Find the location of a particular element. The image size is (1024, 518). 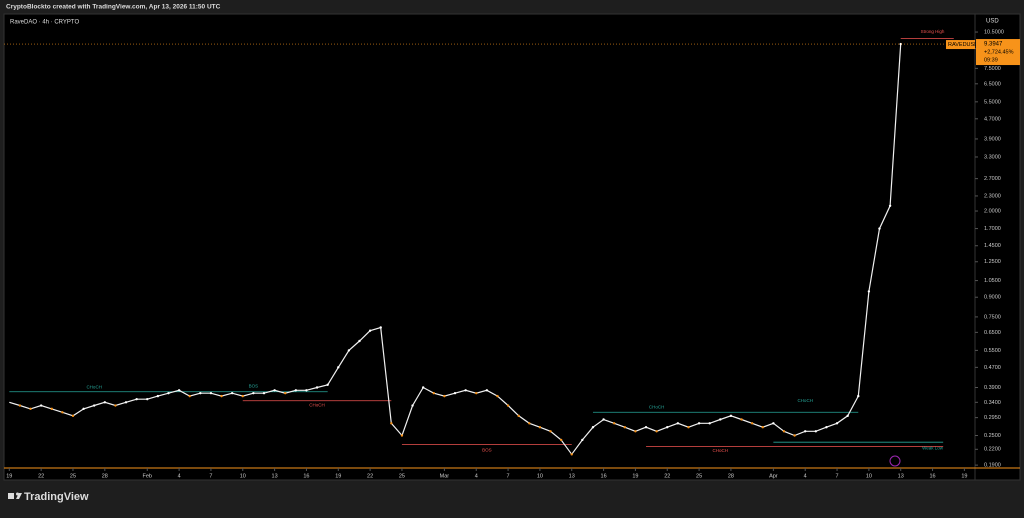

x-tick-label: 25 is located at coordinates (402, 476).